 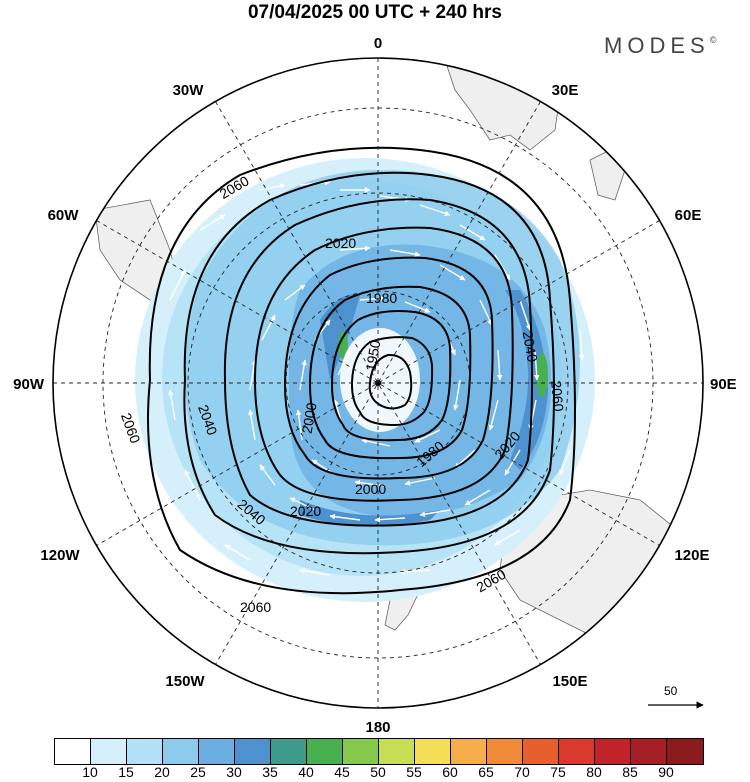 What do you see at coordinates (126, 772) in the screenshot?
I see `colorbar-label: 15` at bounding box center [126, 772].